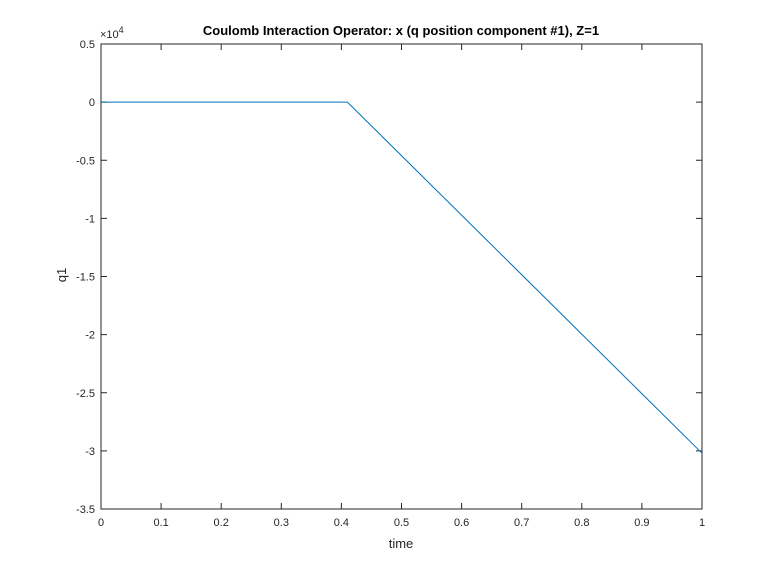 The height and width of the screenshot is (571, 777). What do you see at coordinates (401, 543) in the screenshot?
I see `x-axis-label: time` at bounding box center [401, 543].